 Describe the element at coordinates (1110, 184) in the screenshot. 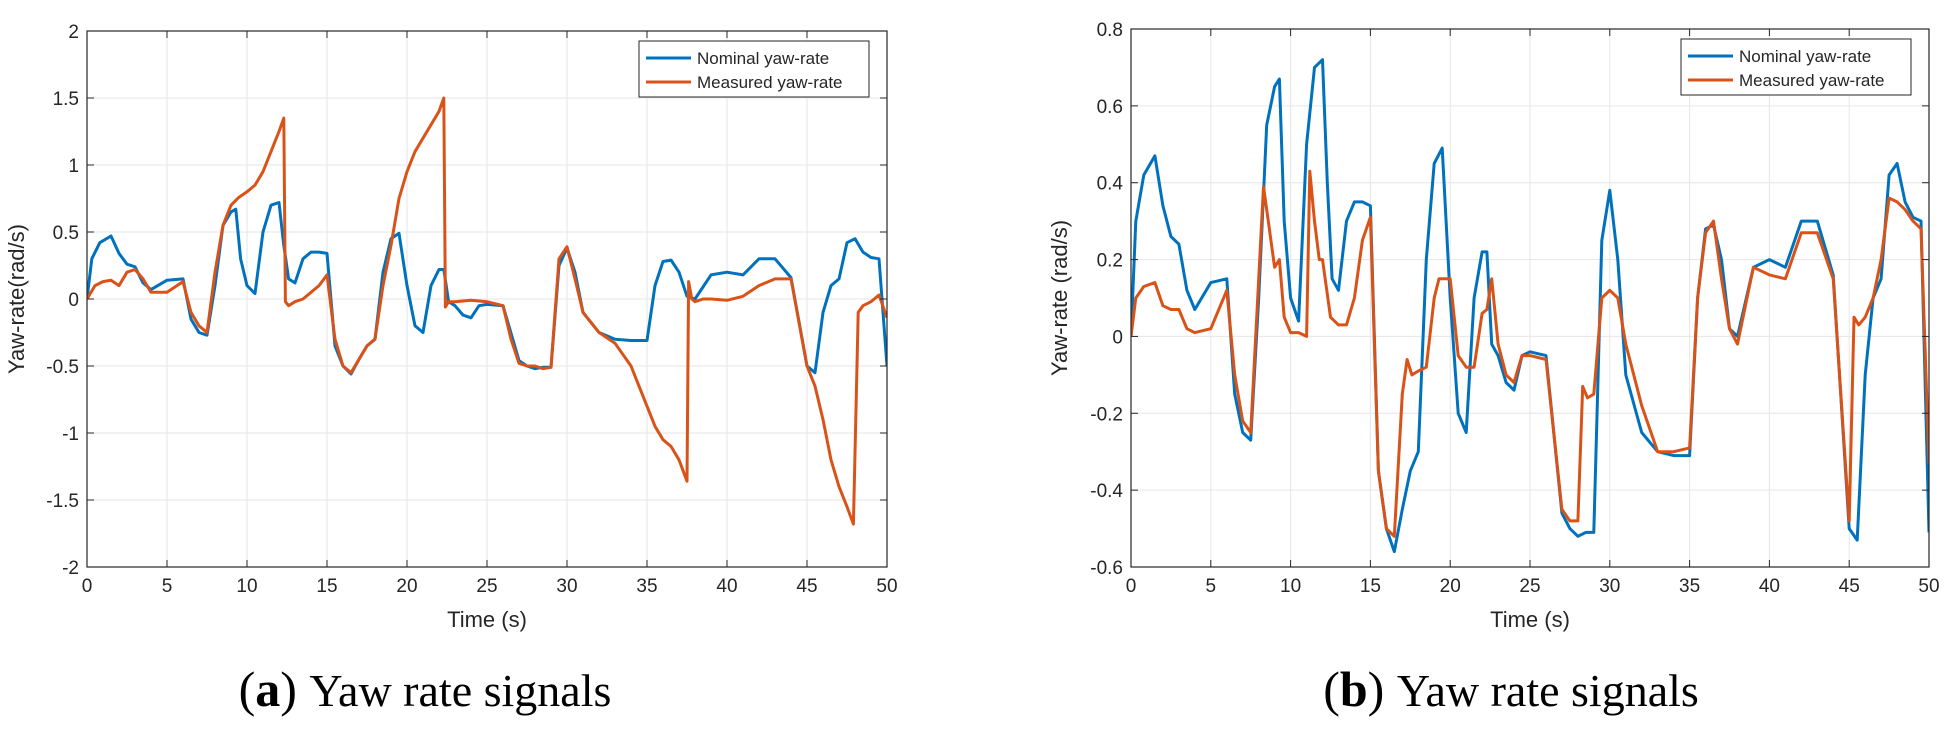

I see `y-tick-label: 0.4` at that location.